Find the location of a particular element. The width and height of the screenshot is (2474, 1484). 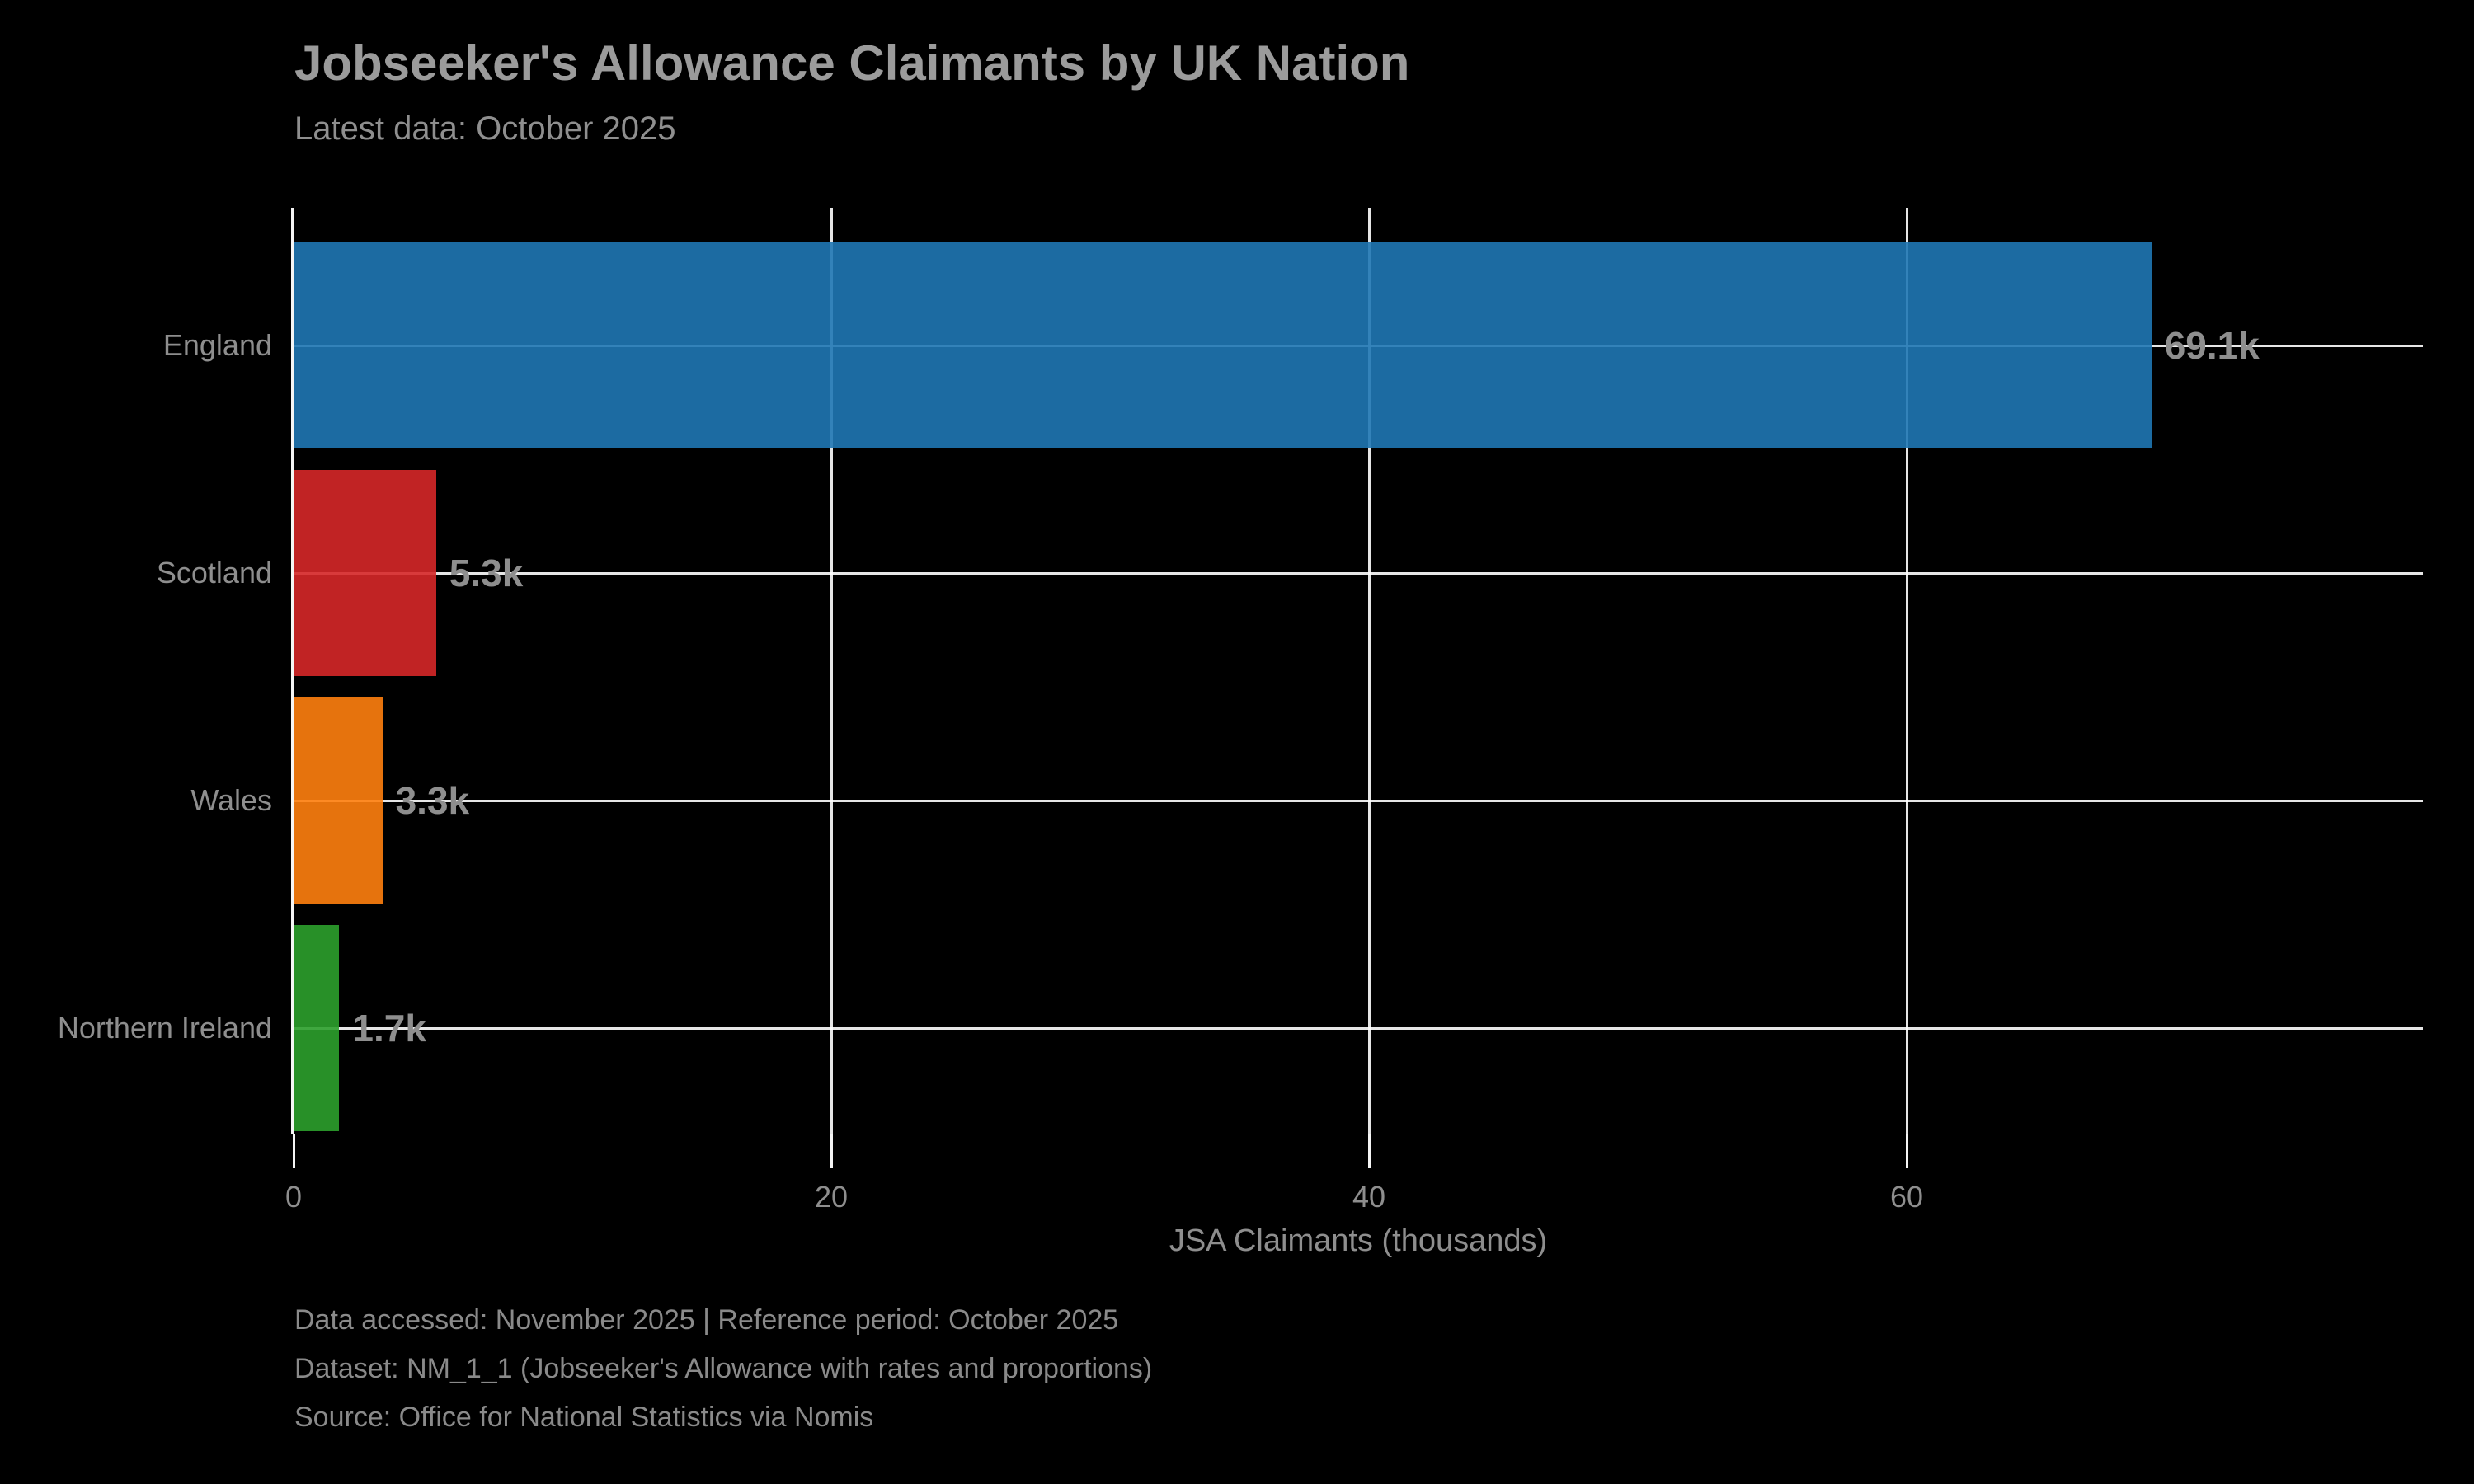

bar-northern-ireland is located at coordinates (317, 1028).